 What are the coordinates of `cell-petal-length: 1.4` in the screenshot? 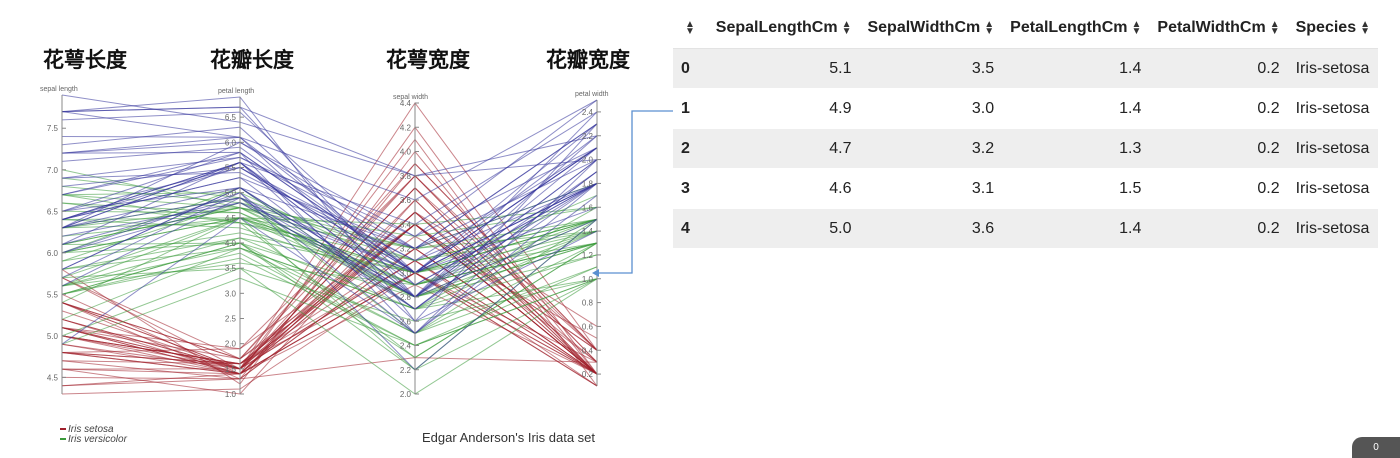 It's located at (1076, 228).